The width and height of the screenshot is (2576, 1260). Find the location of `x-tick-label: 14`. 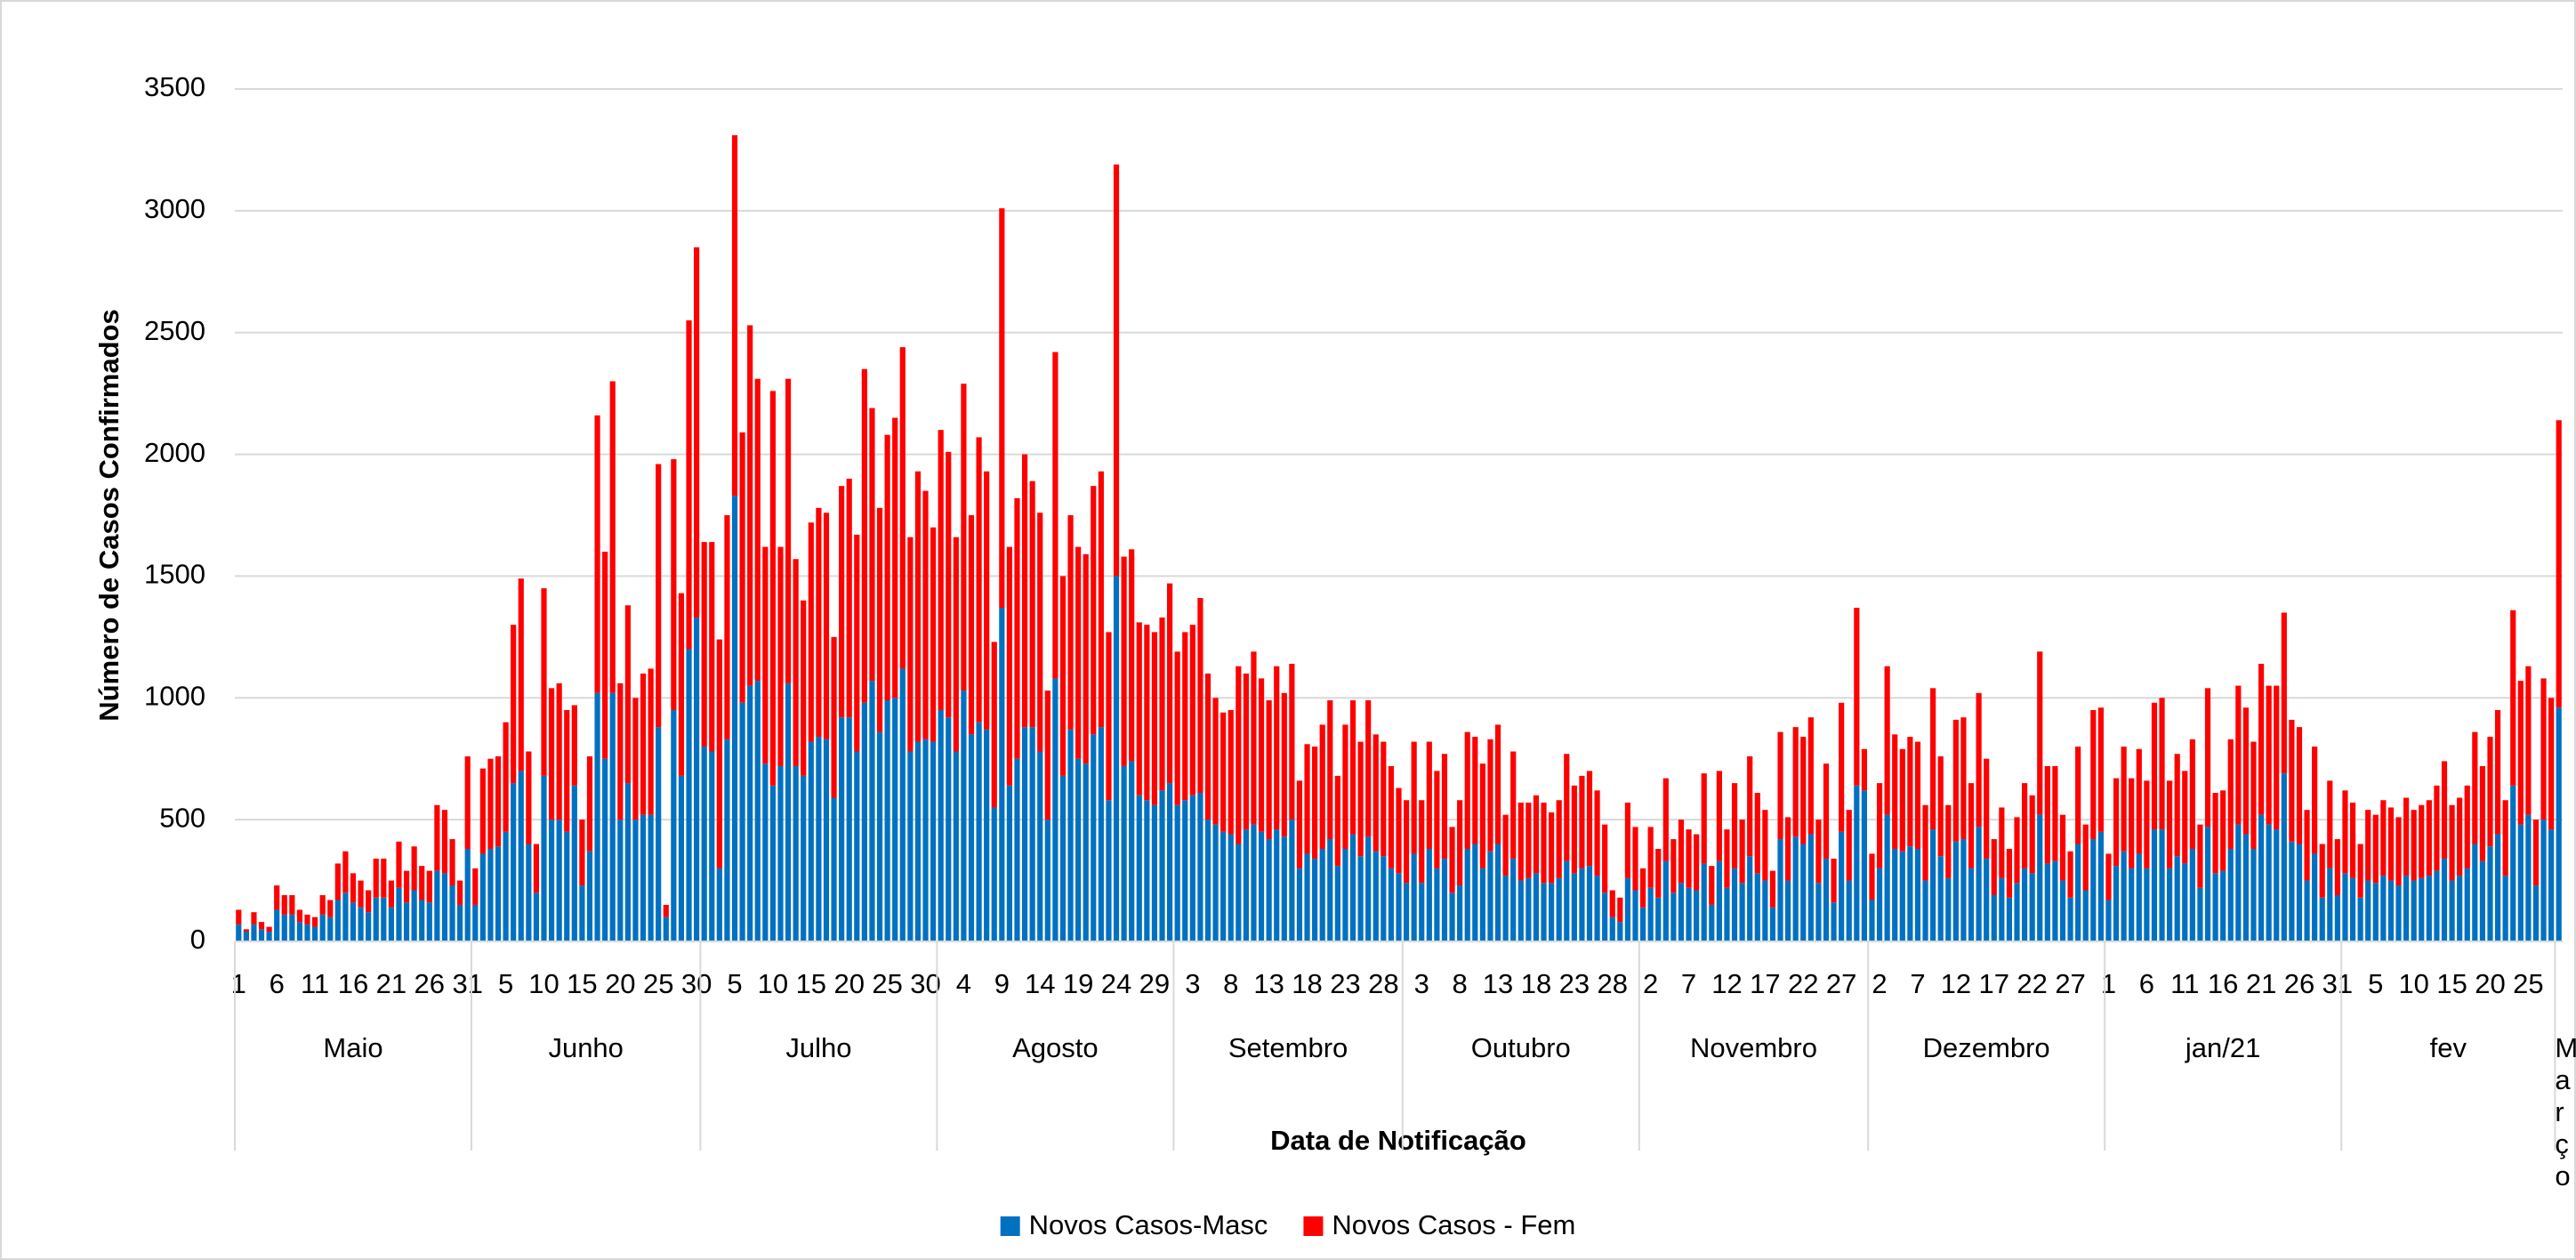

x-tick-label: 14 is located at coordinates (1040, 983).